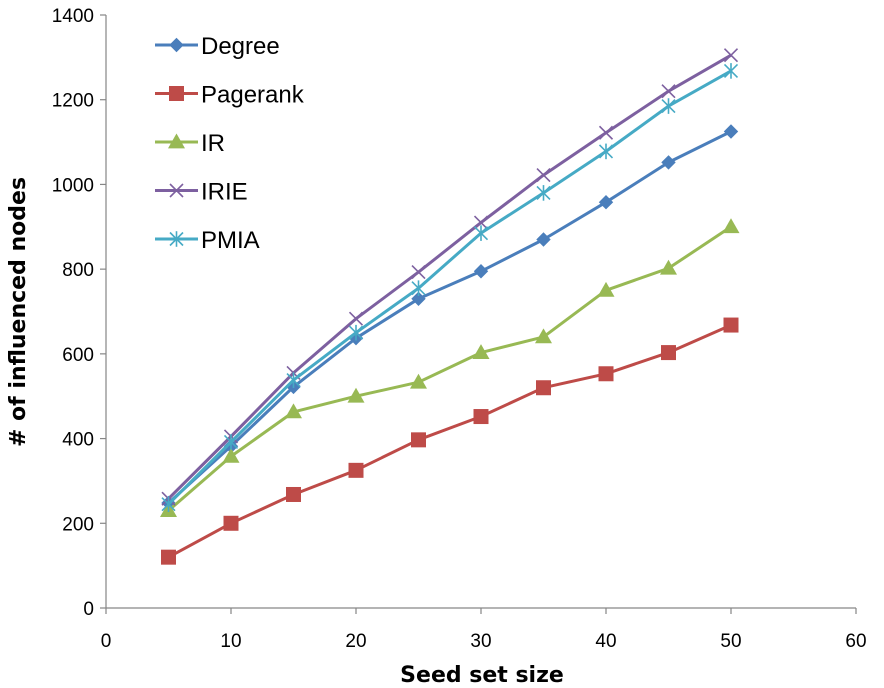 Image resolution: width=884 pixels, height=688 pixels. Describe the element at coordinates (484, 630) in the screenshot. I see `x-axis-ticks: 0 10 20 30 40 50 60` at that location.